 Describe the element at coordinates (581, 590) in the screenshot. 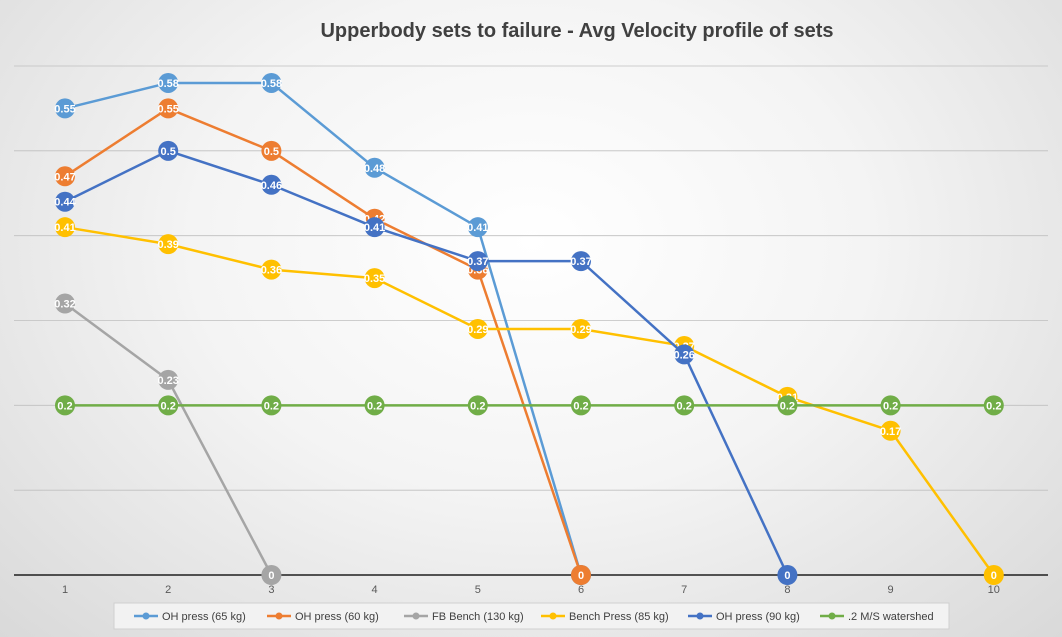

I see `x-tick-label: 6` at that location.